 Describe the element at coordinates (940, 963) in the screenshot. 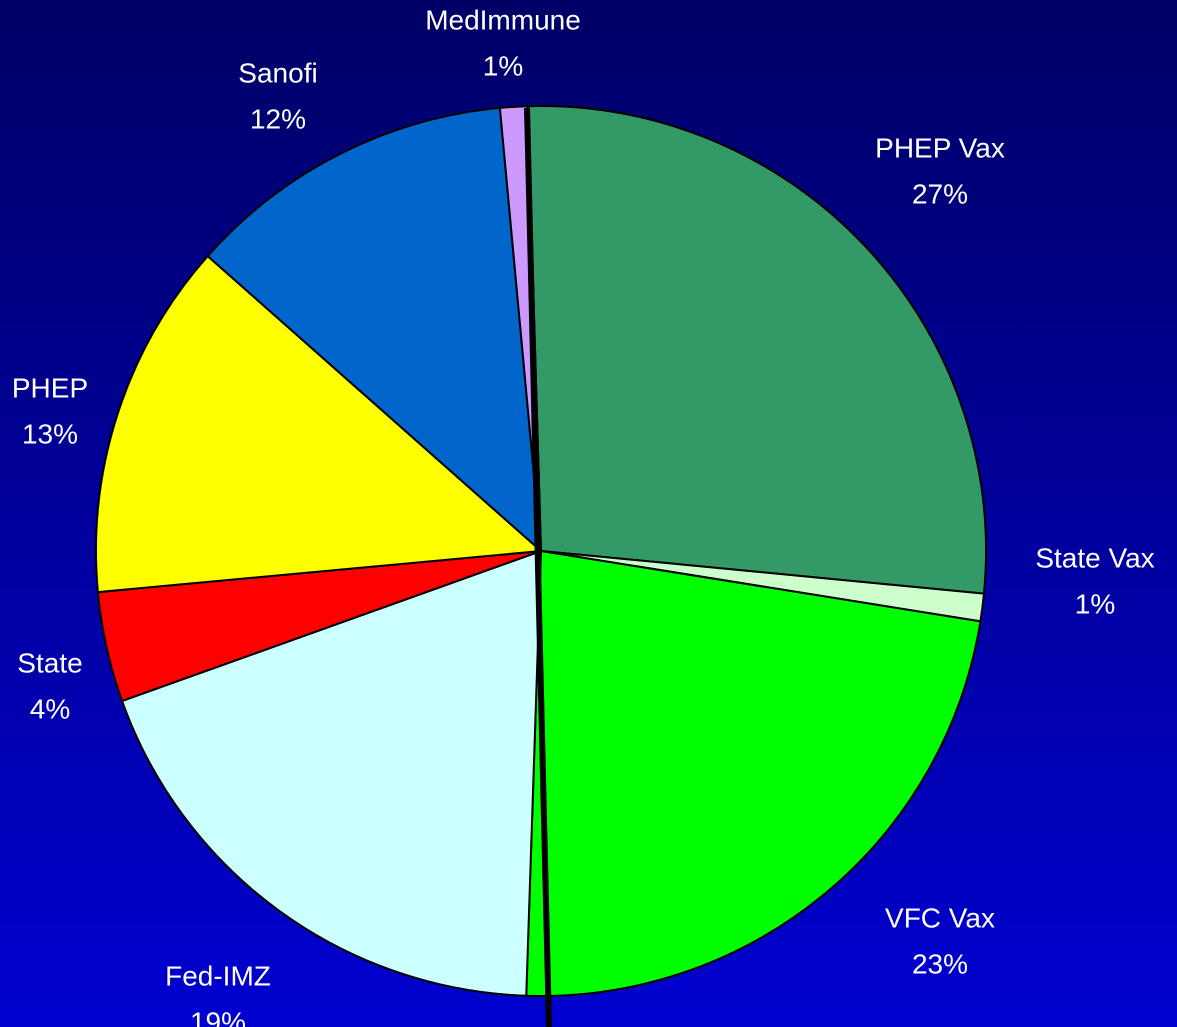

I see `slice-value-label: 23%` at that location.